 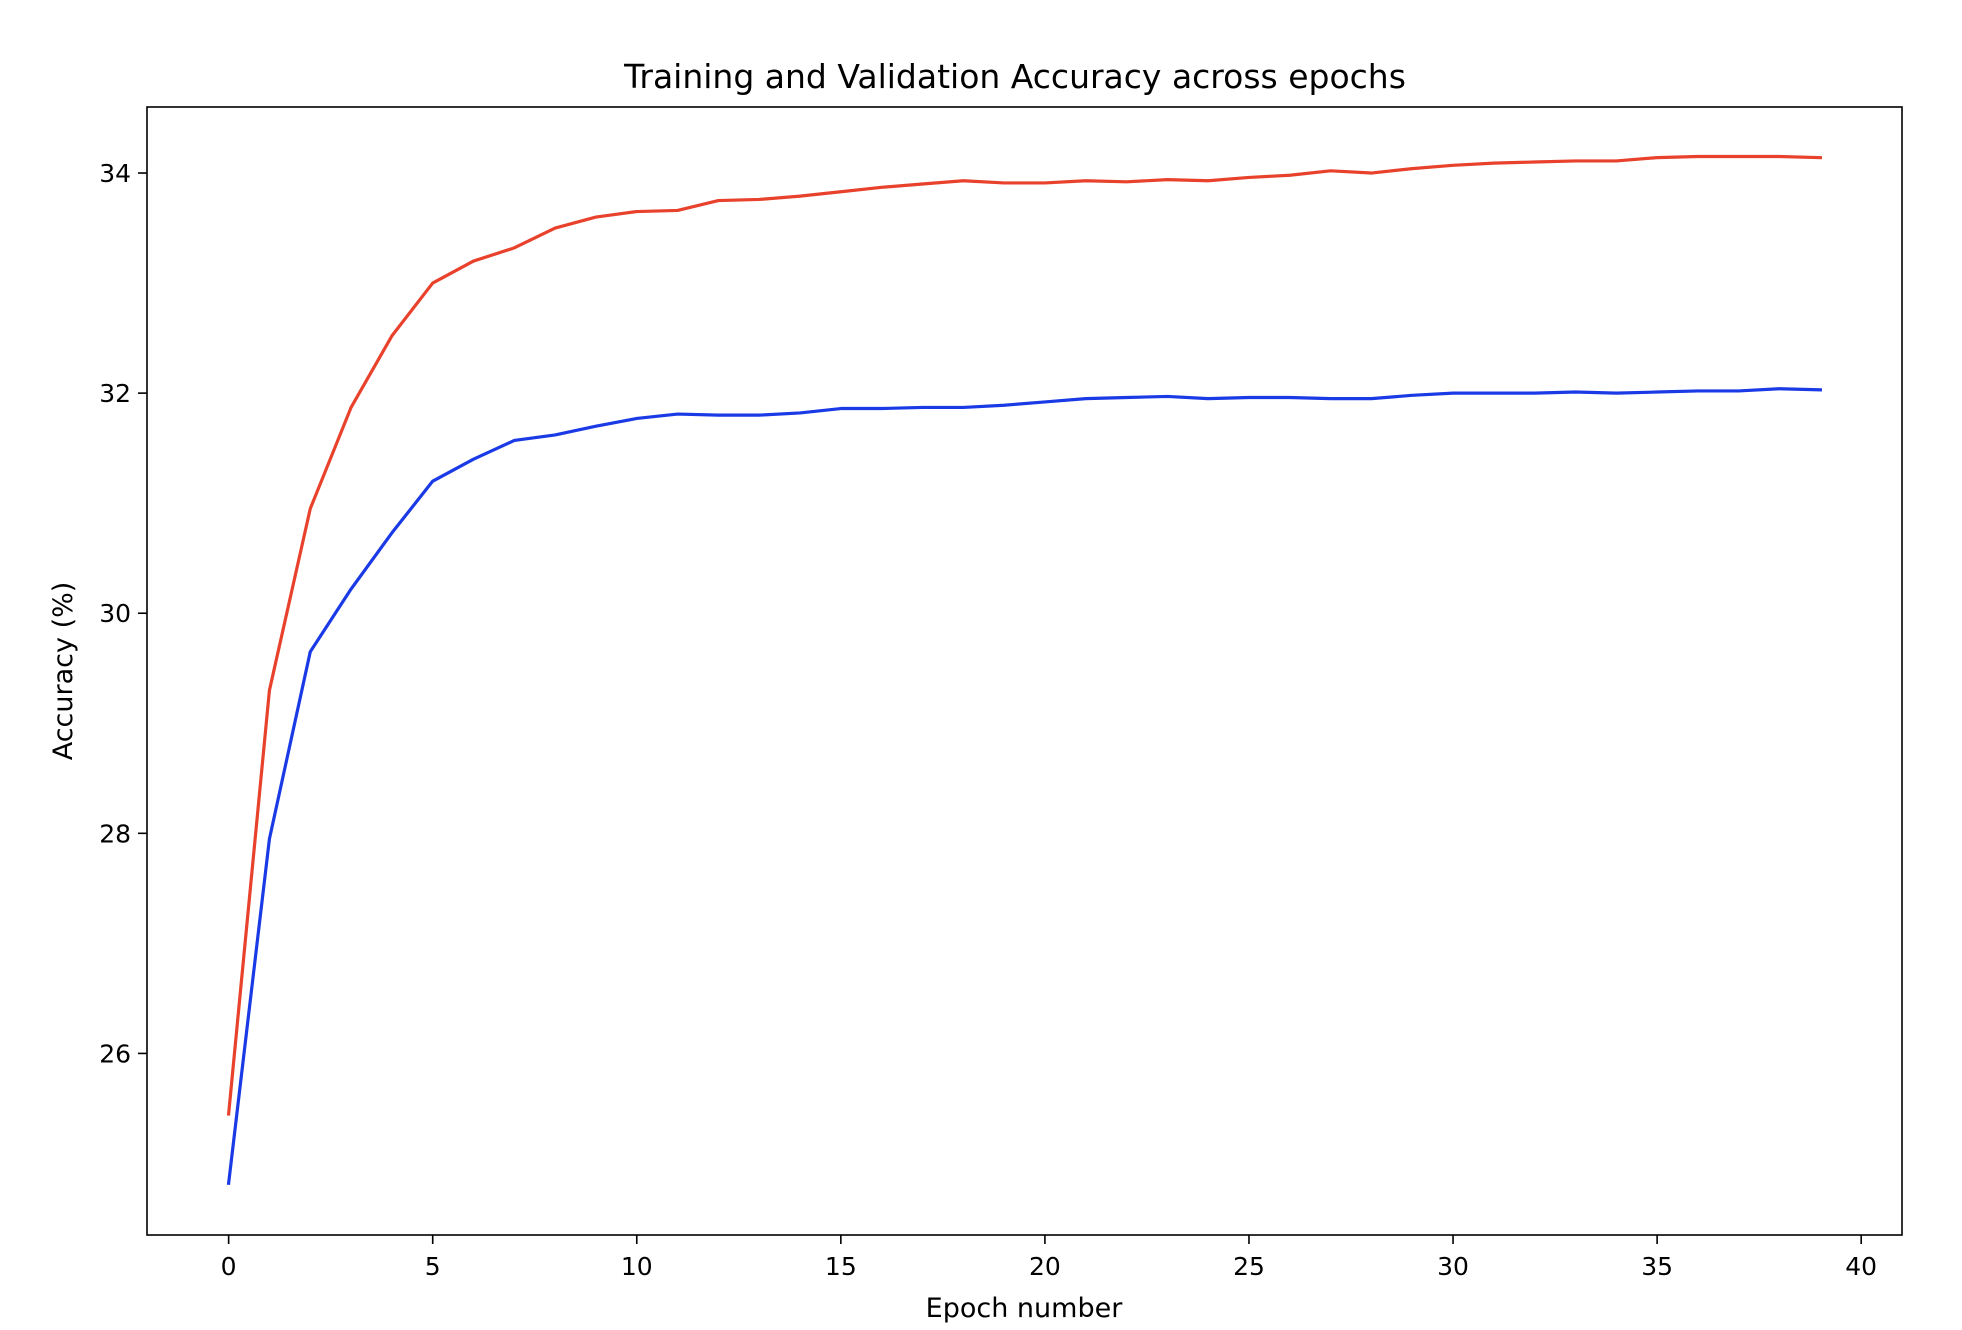 I want to click on y-tick-label: 32, so click(x=115, y=393).